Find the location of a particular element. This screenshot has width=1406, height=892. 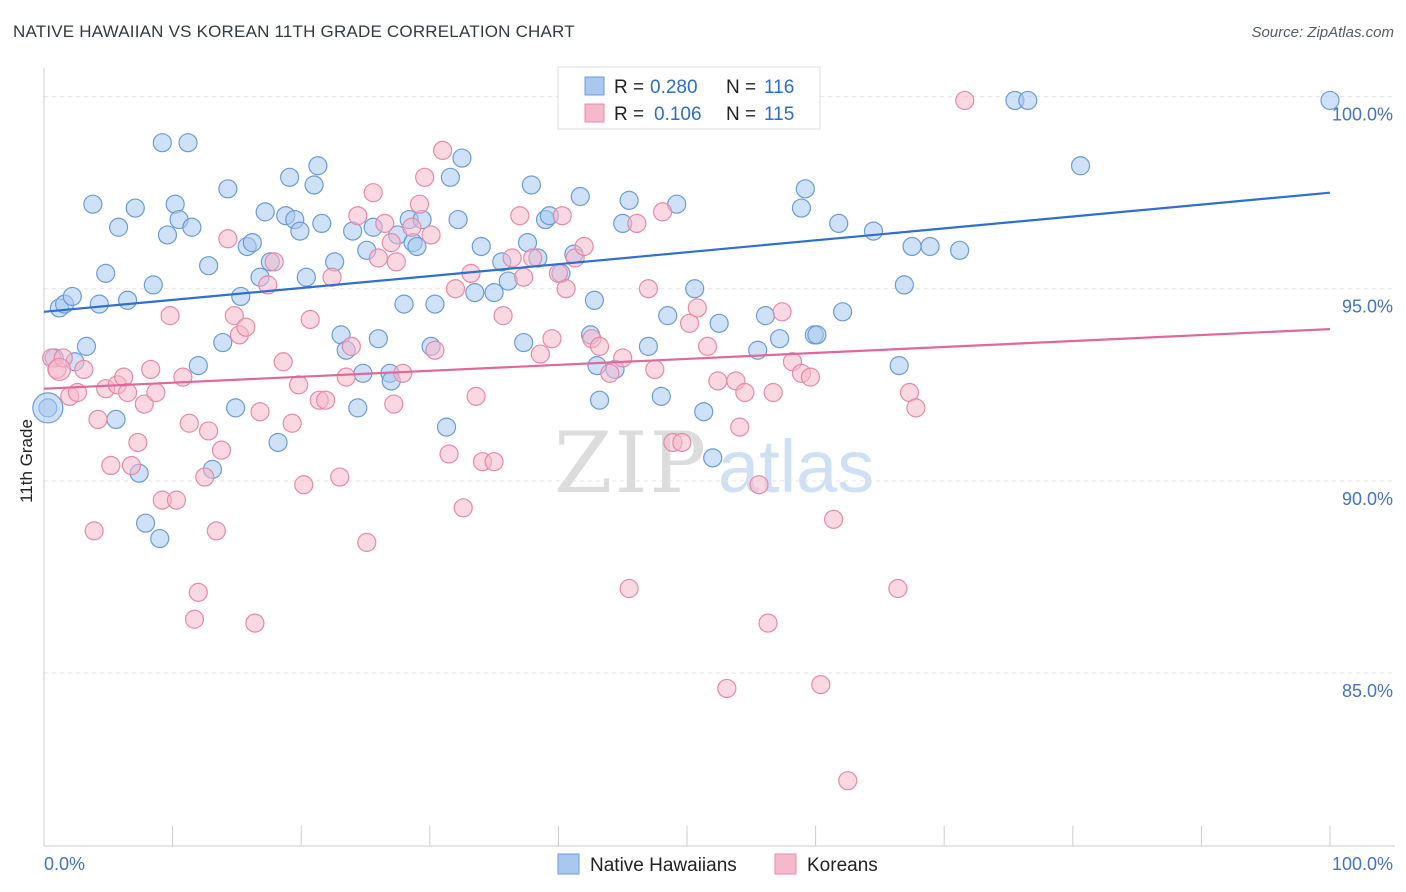

legend-bottom-native-hawaiians: Native Hawaiians is located at coordinates (663, 865).